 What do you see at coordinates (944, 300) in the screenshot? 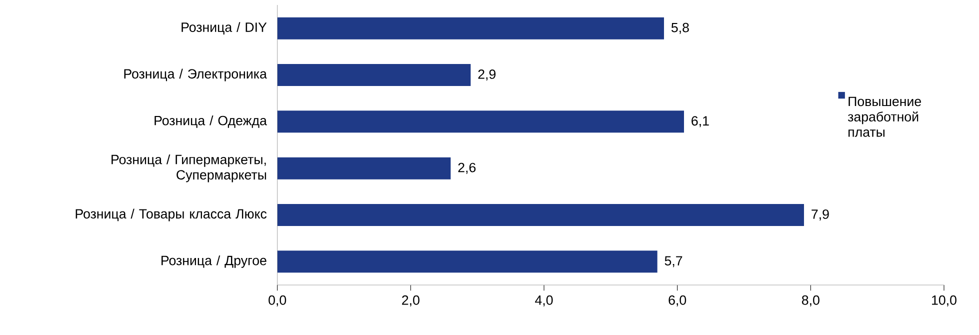
I see `x-tick-label: 10,0` at bounding box center [944, 300].